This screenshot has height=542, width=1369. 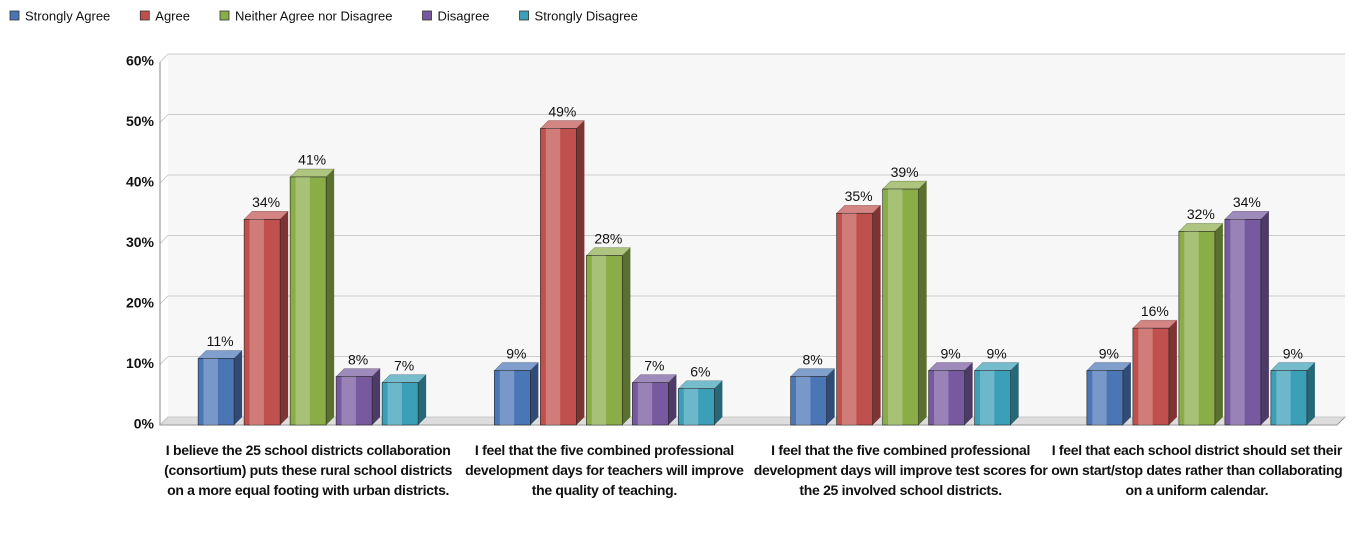 I want to click on legend-label: Strongly Disagree, so click(x=586, y=15).